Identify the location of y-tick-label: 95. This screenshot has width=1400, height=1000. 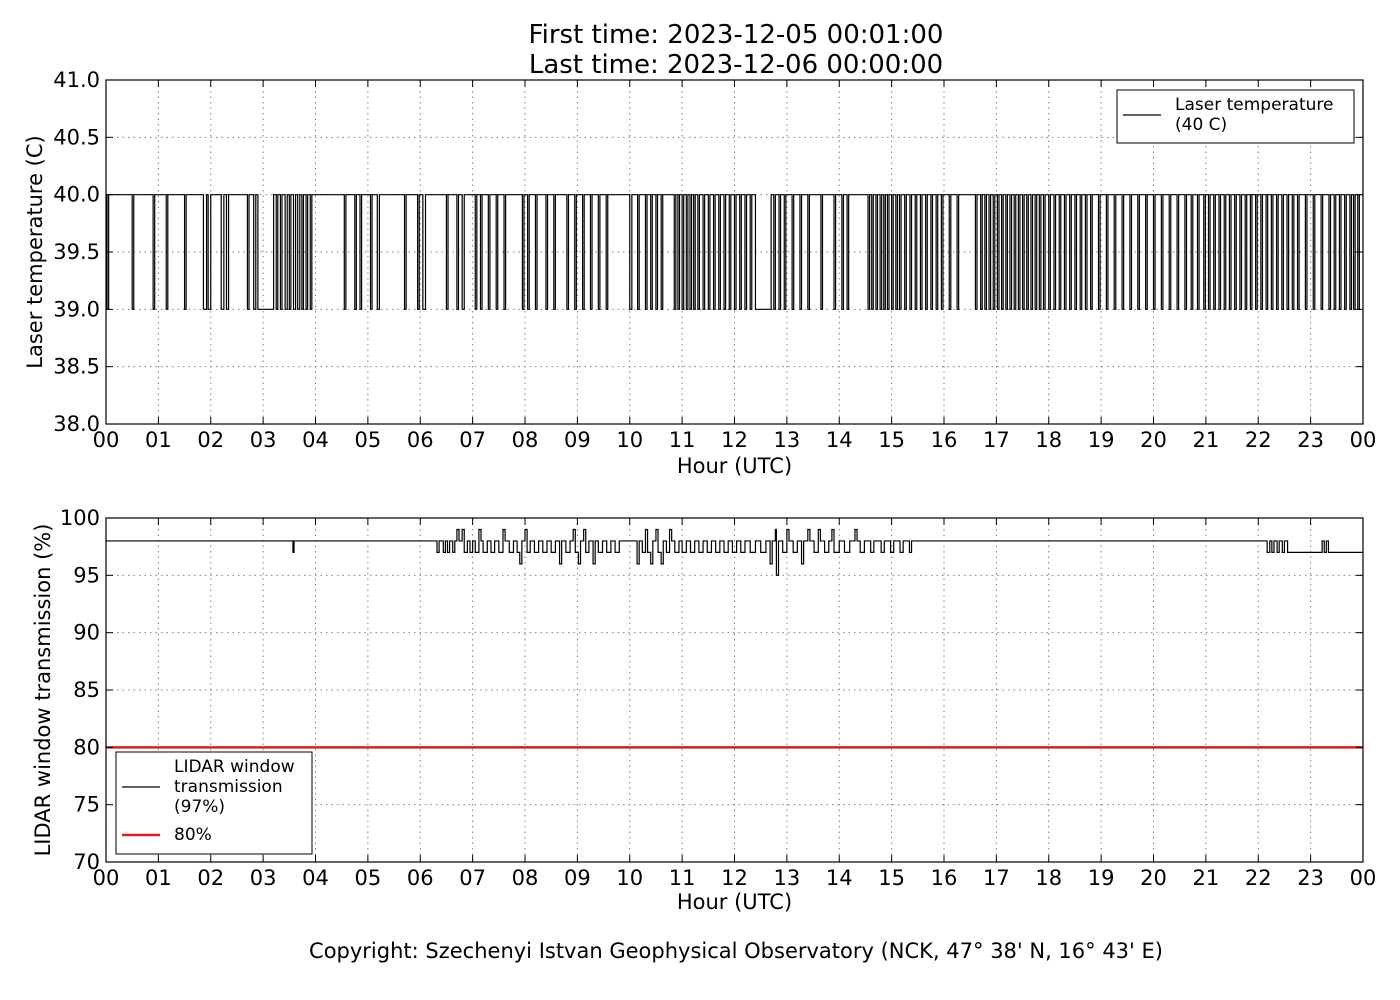
(86, 575).